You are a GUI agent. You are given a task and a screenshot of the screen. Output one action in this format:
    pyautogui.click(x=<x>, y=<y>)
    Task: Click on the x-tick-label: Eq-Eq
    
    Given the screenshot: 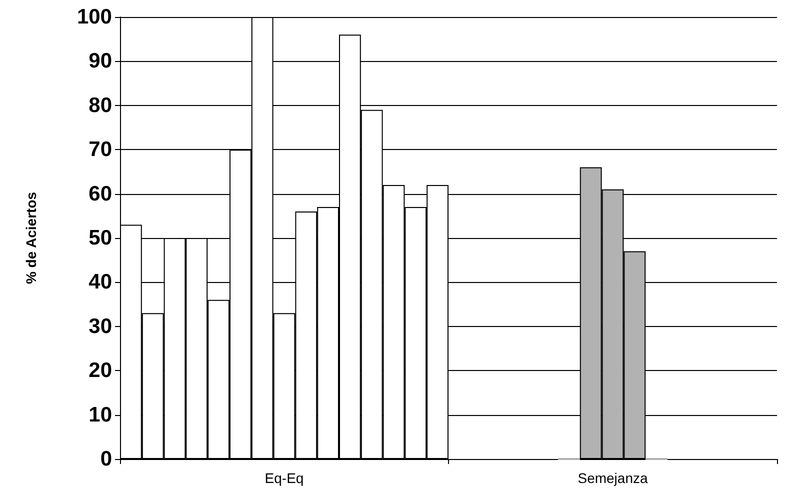 What is the action you would take?
    pyautogui.click(x=284, y=478)
    